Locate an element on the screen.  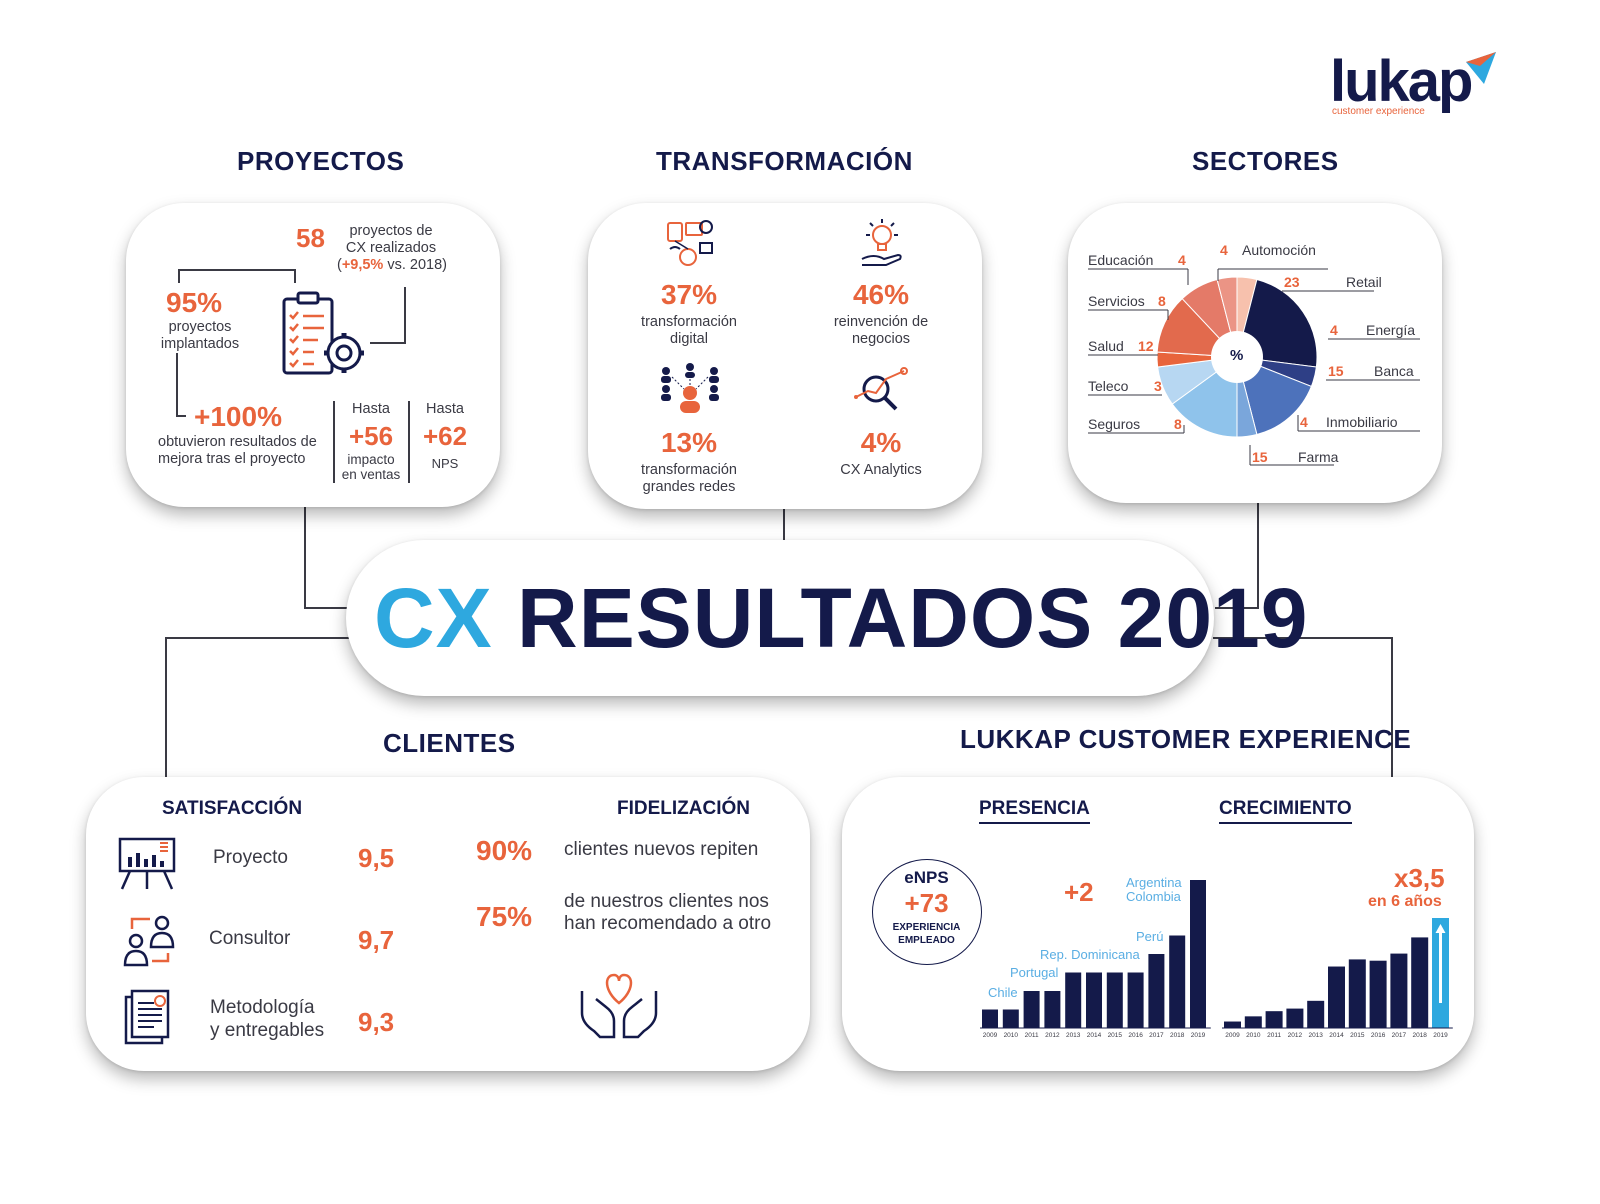
sector-name-servicios: Servicios is located at coordinates (1116, 301).